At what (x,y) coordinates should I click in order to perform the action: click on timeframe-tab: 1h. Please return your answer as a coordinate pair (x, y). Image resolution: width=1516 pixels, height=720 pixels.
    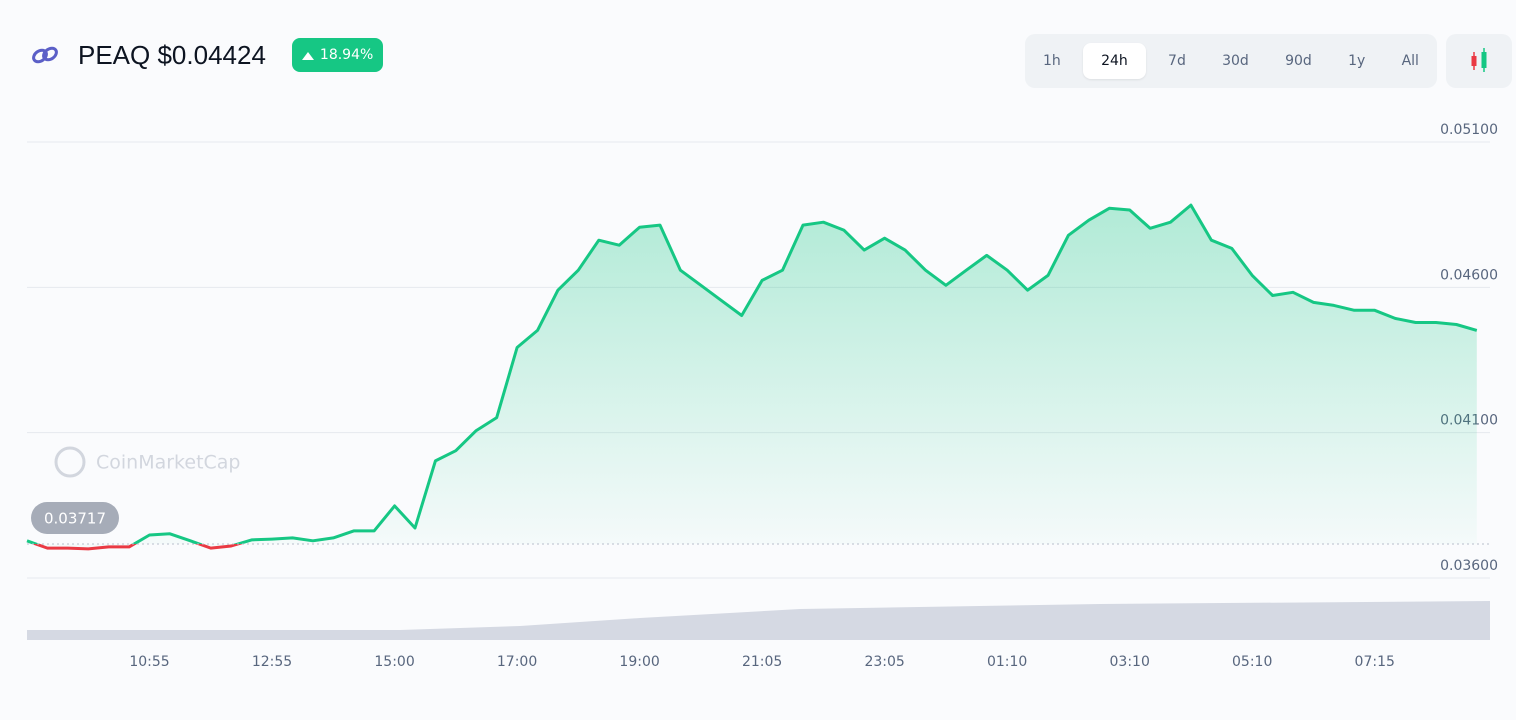
    Looking at the image, I should click on (1052, 61).